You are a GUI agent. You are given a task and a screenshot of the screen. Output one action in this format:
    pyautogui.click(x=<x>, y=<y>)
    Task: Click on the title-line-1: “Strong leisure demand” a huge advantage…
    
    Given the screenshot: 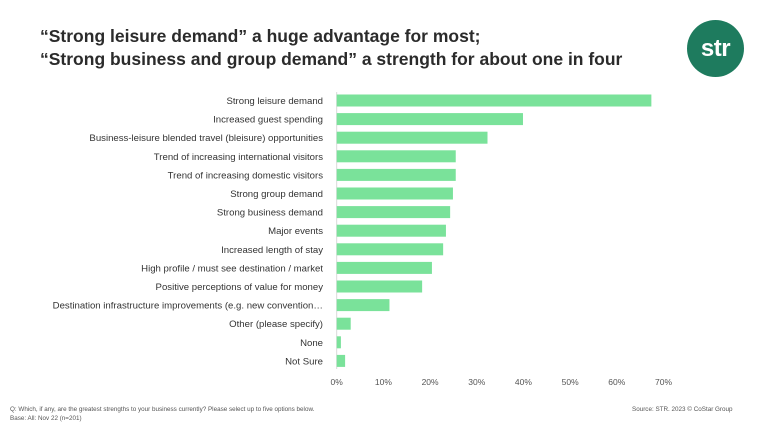 What is the action you would take?
    pyautogui.click(x=260, y=36)
    